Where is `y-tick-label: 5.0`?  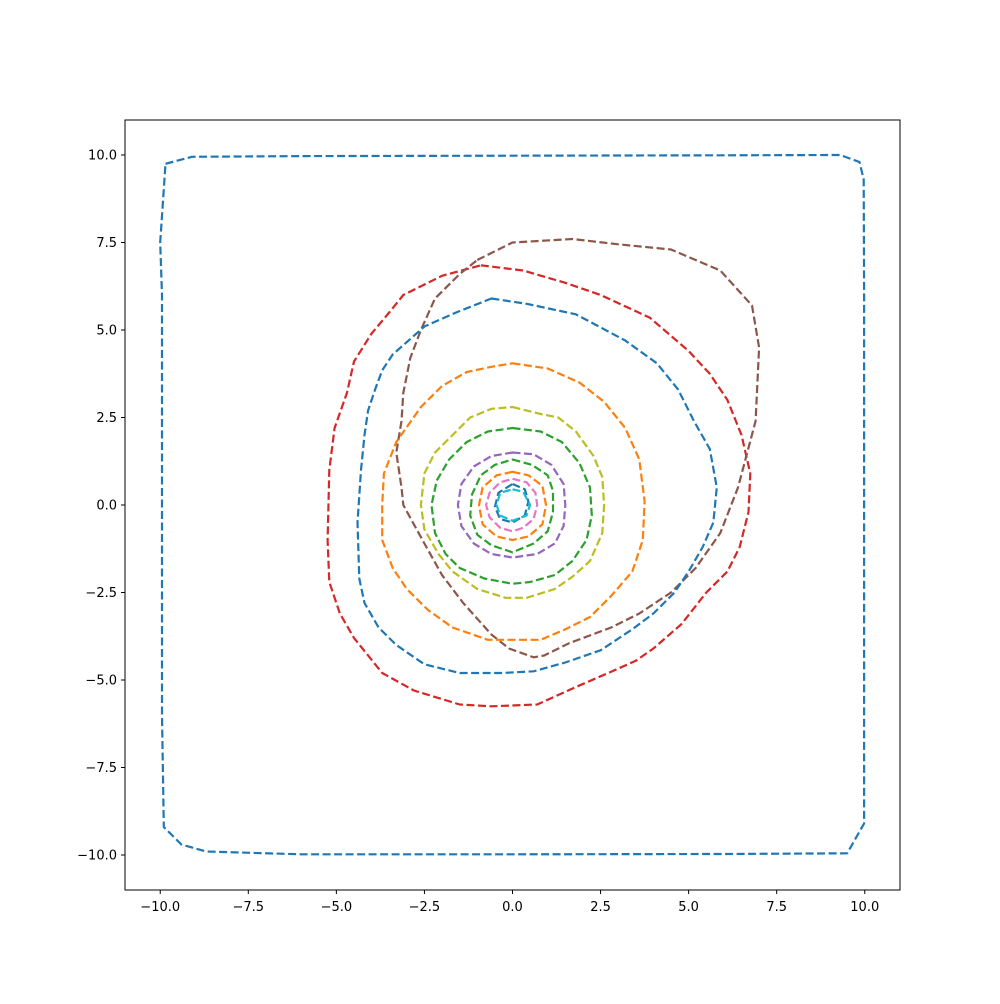 y-tick-label: 5.0 is located at coordinates (106, 331).